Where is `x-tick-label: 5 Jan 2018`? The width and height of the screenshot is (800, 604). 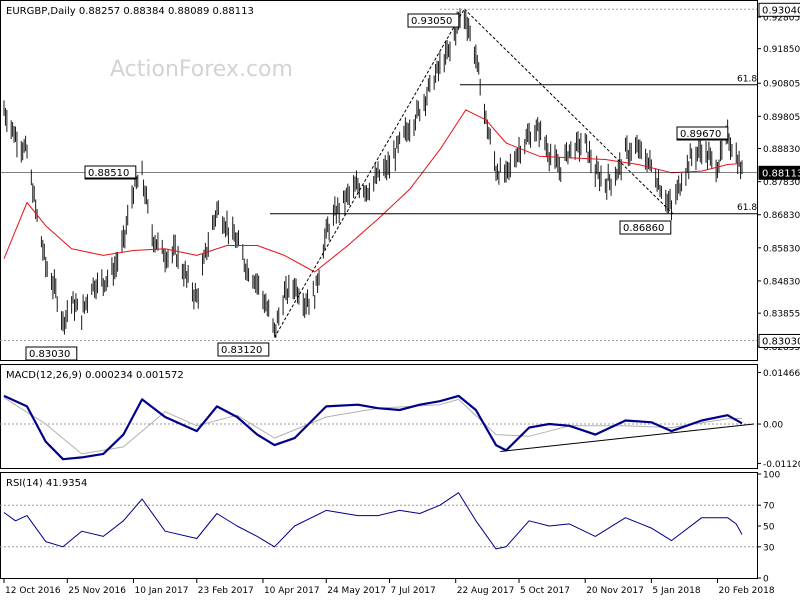
x-tick-label: 5 Jan 2018 is located at coordinates (676, 591).